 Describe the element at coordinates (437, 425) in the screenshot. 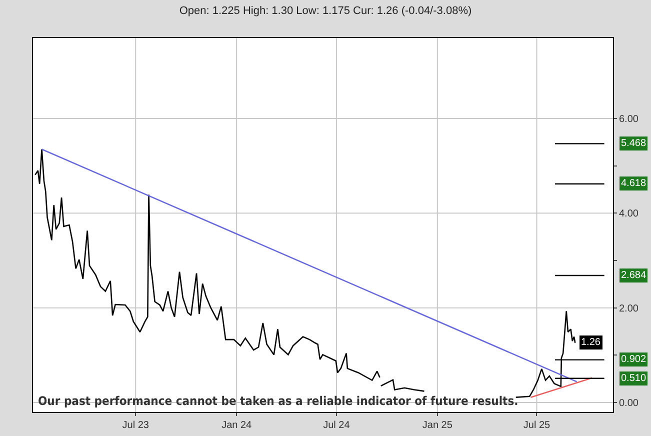

I see `x-tick-label: Jan 25` at that location.